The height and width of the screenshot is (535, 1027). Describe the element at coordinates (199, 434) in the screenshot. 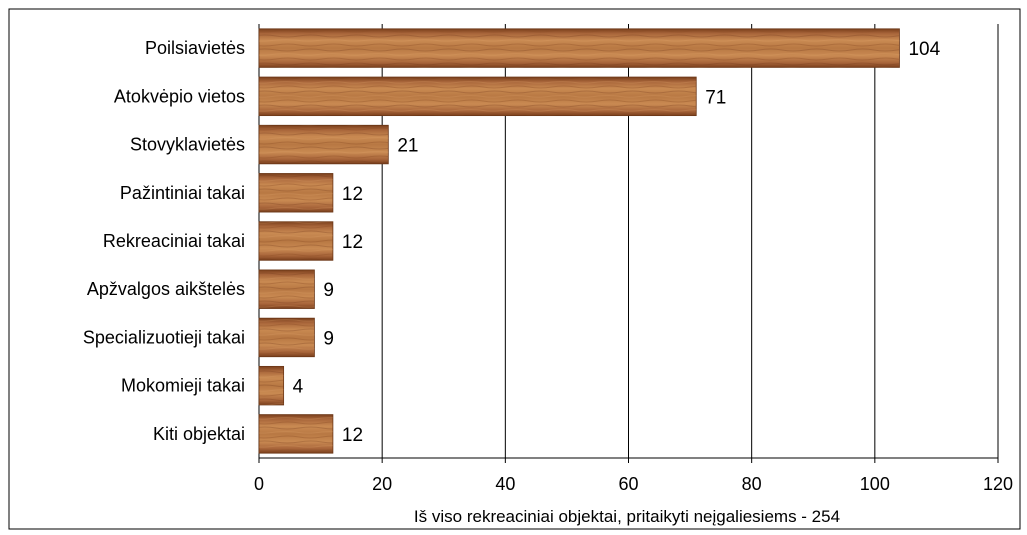

I see `category-label: Kiti objektai` at that location.